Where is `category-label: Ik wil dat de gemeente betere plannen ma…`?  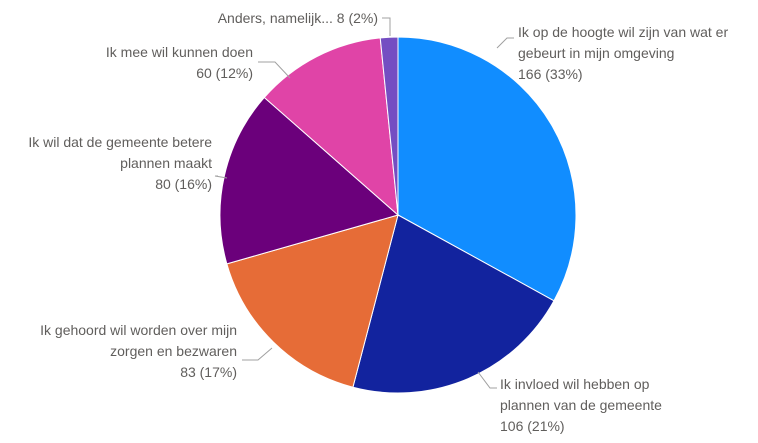
category-label: Ik wil dat de gemeente betere plannen ma… is located at coordinates (120, 152).